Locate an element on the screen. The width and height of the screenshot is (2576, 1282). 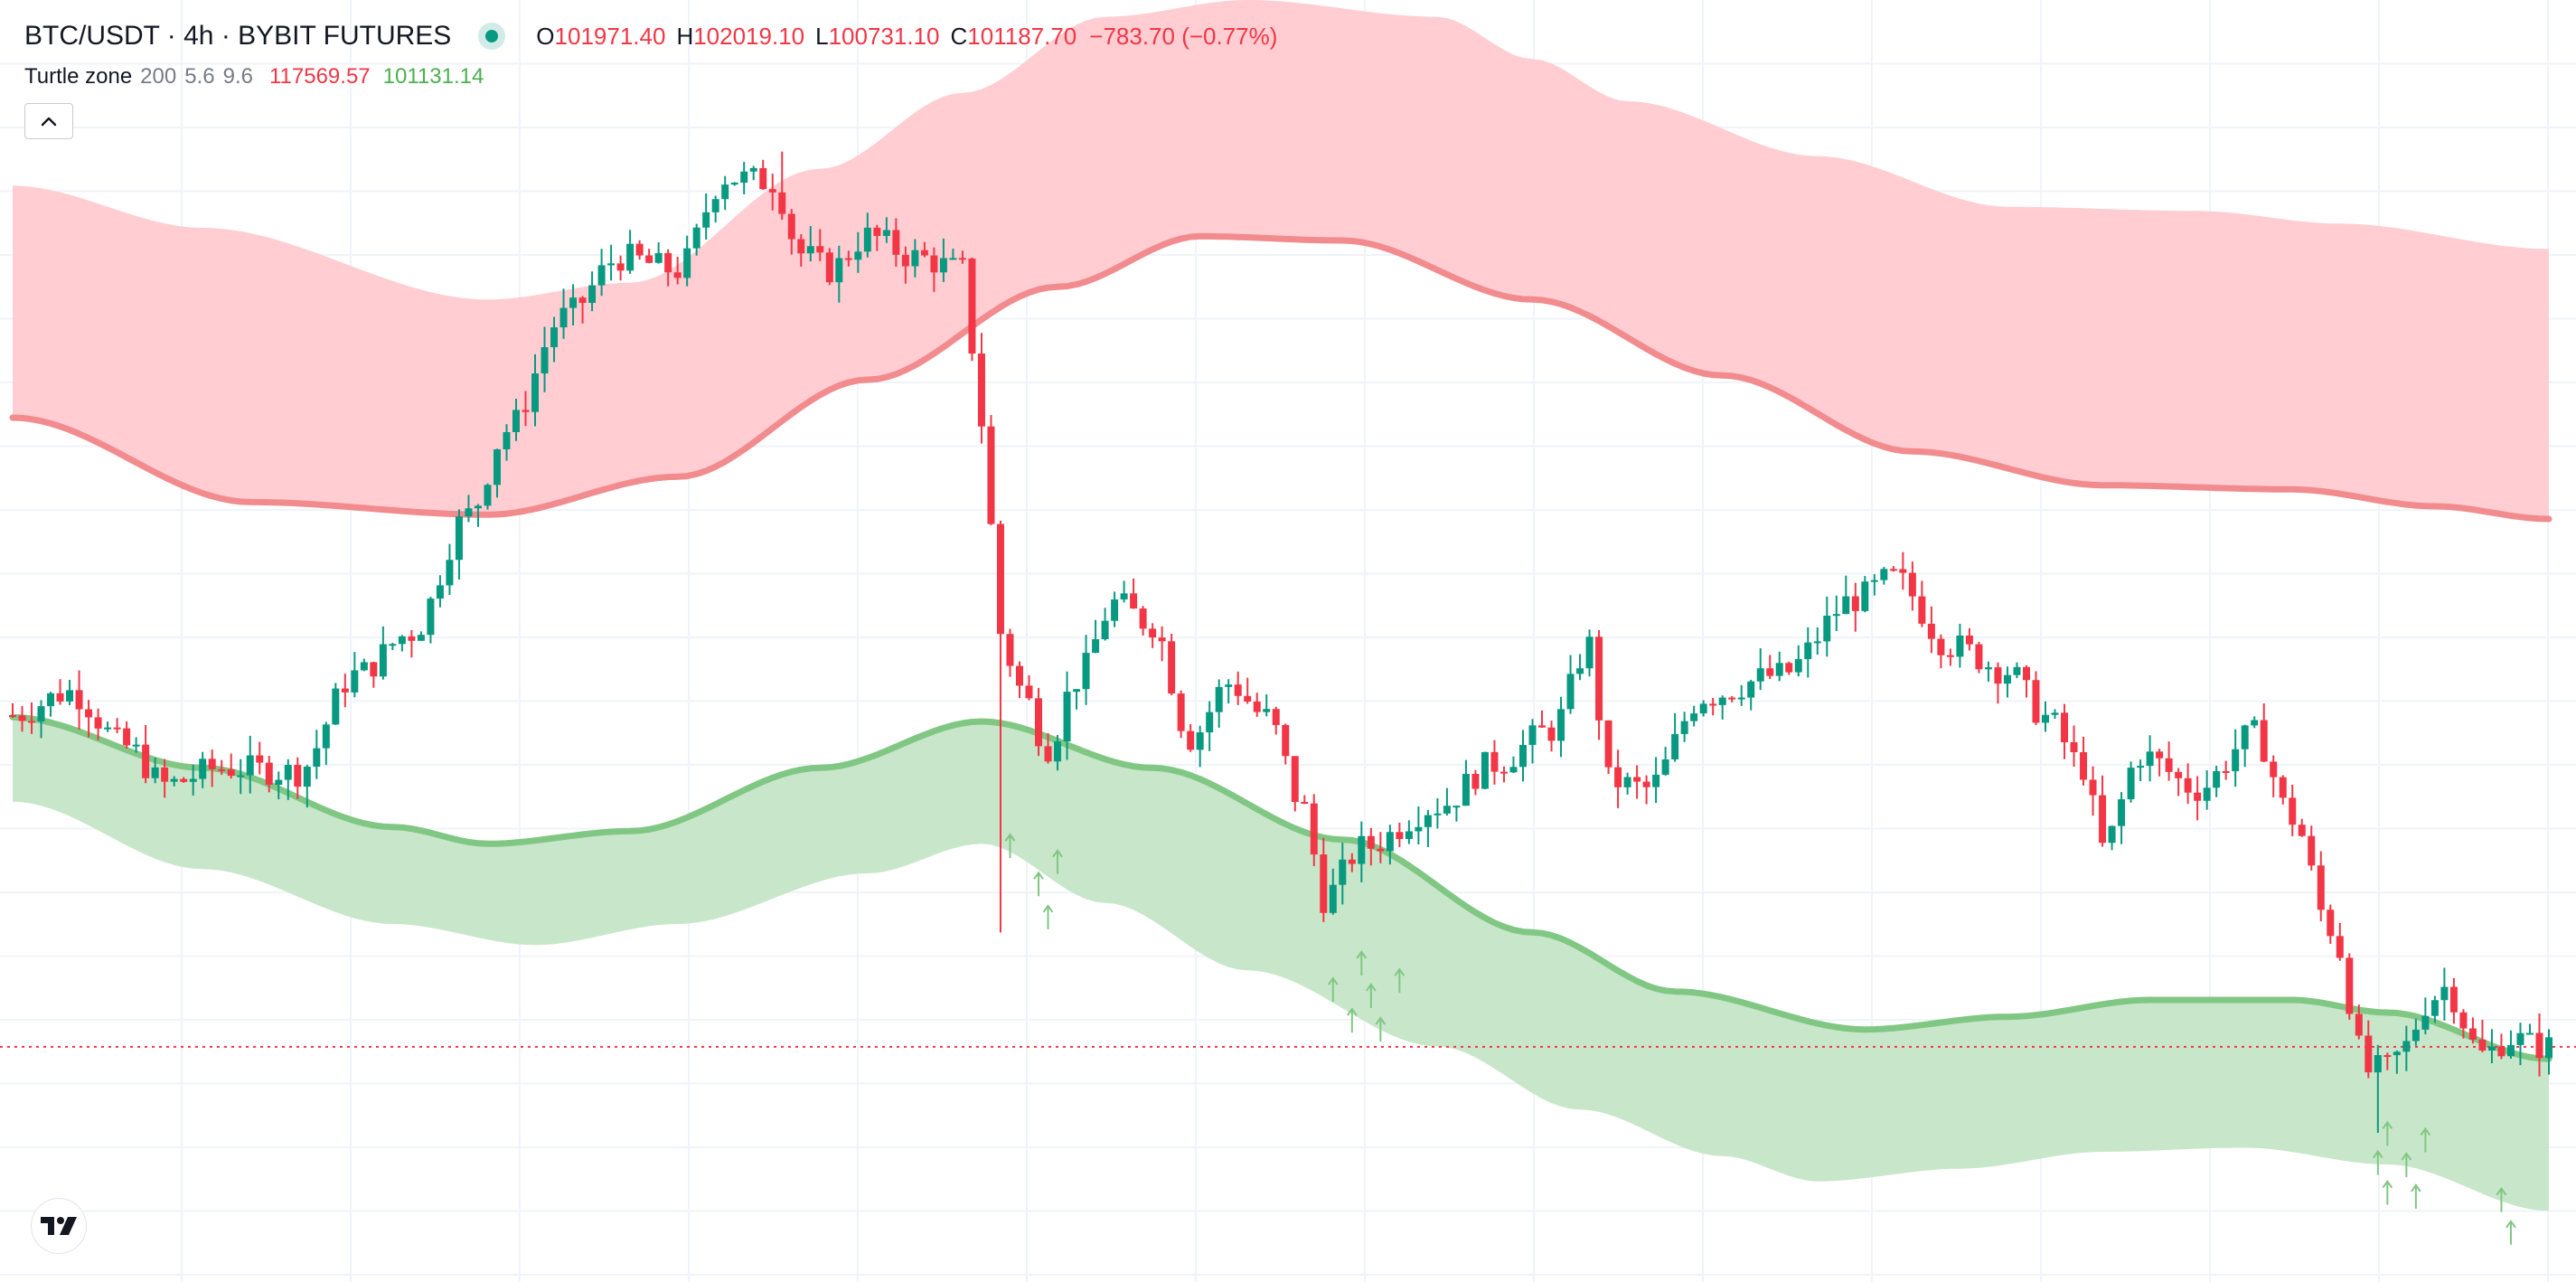
indicator-upper-value: 117569.57 is located at coordinates (320, 77).